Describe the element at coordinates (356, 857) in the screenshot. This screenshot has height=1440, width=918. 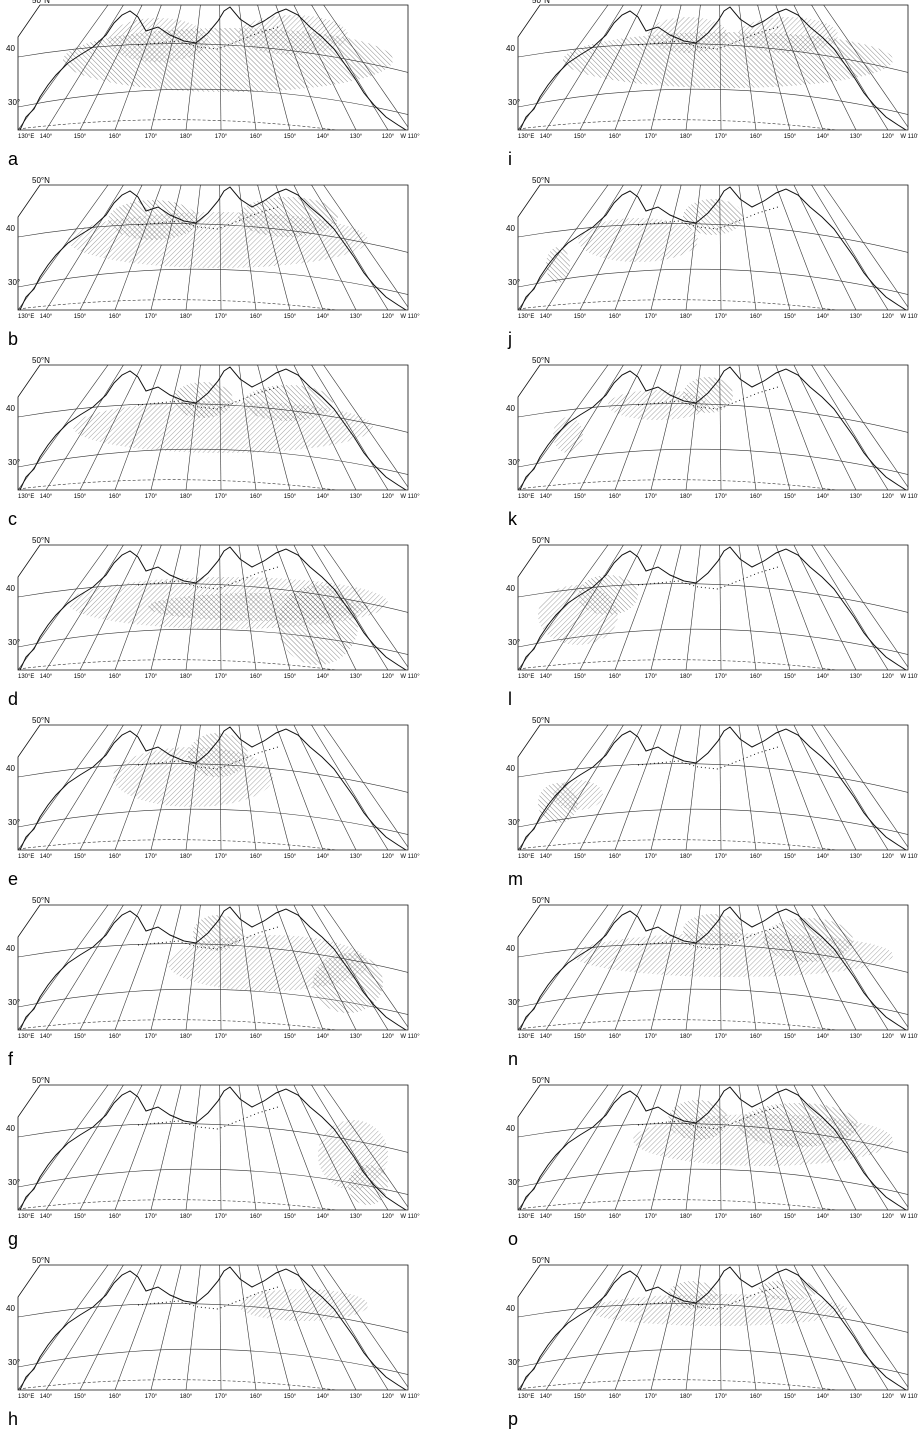
I see `longitude-label: 130°` at that location.